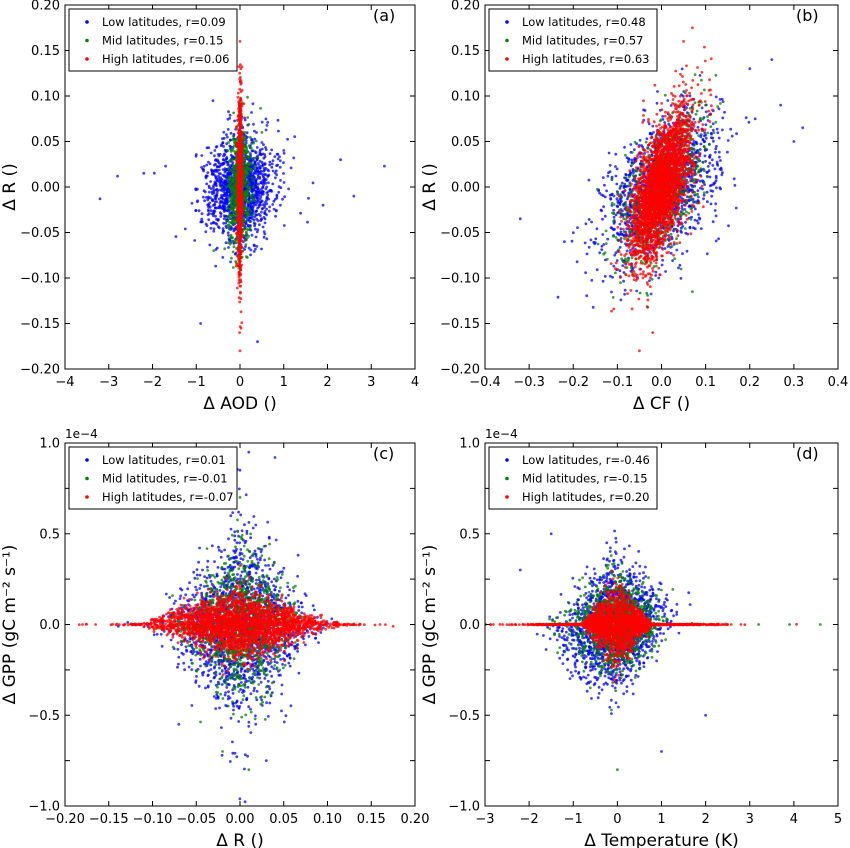  What do you see at coordinates (153, 40) in the screenshot?
I see `legend-box` at bounding box center [153, 40].